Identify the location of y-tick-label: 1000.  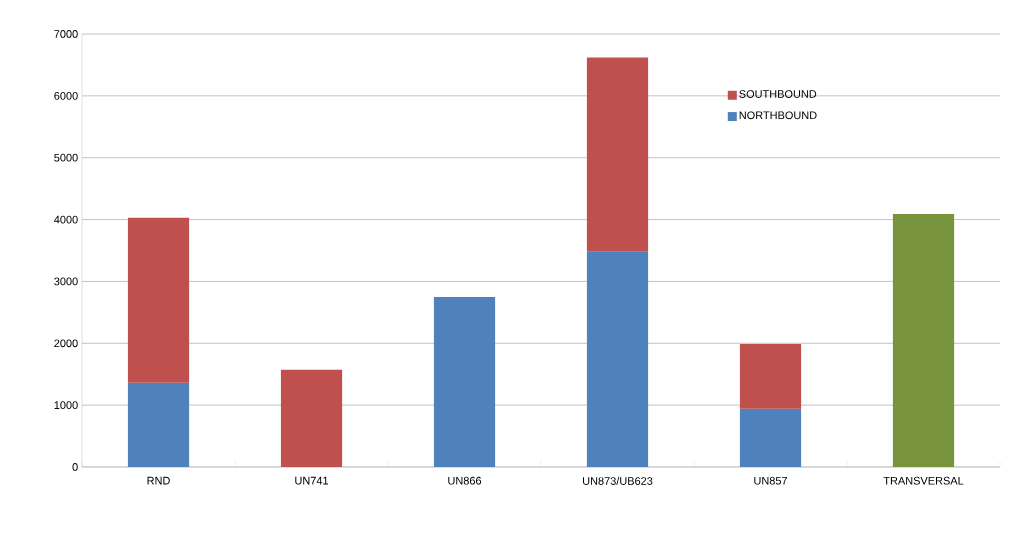
(66, 405).